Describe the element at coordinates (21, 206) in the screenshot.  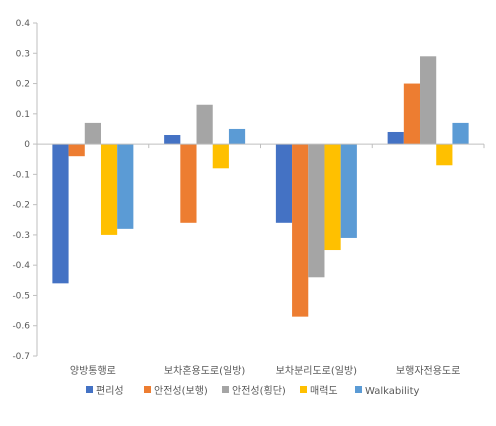
I see `y-tick-label: -0.2` at that location.